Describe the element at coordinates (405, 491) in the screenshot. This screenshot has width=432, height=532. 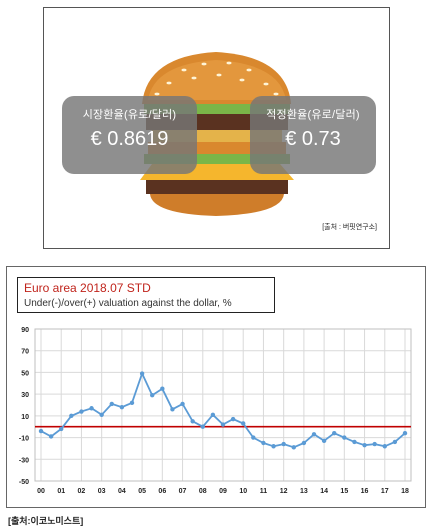
I see `x-tick-label: 18` at that location.